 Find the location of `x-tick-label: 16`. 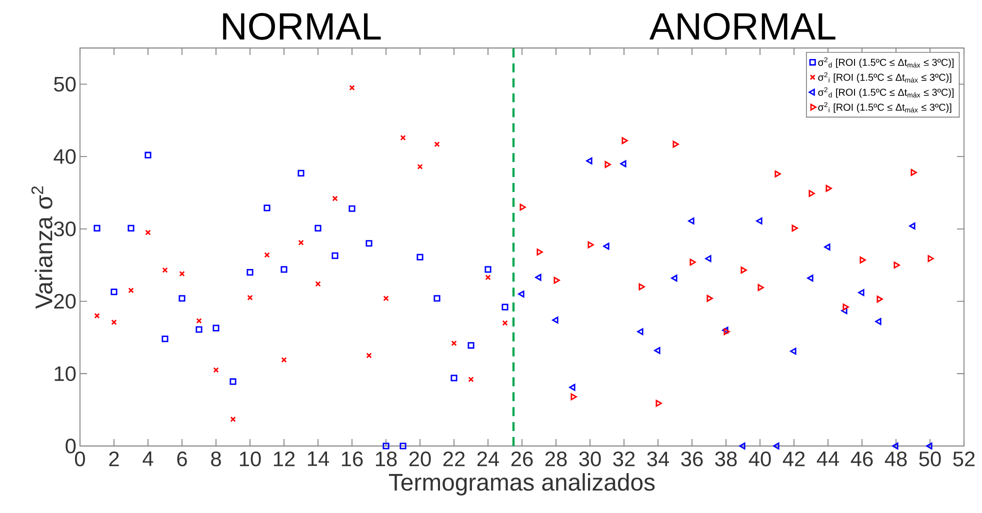

x-tick-label: 16 is located at coordinates (352, 459).